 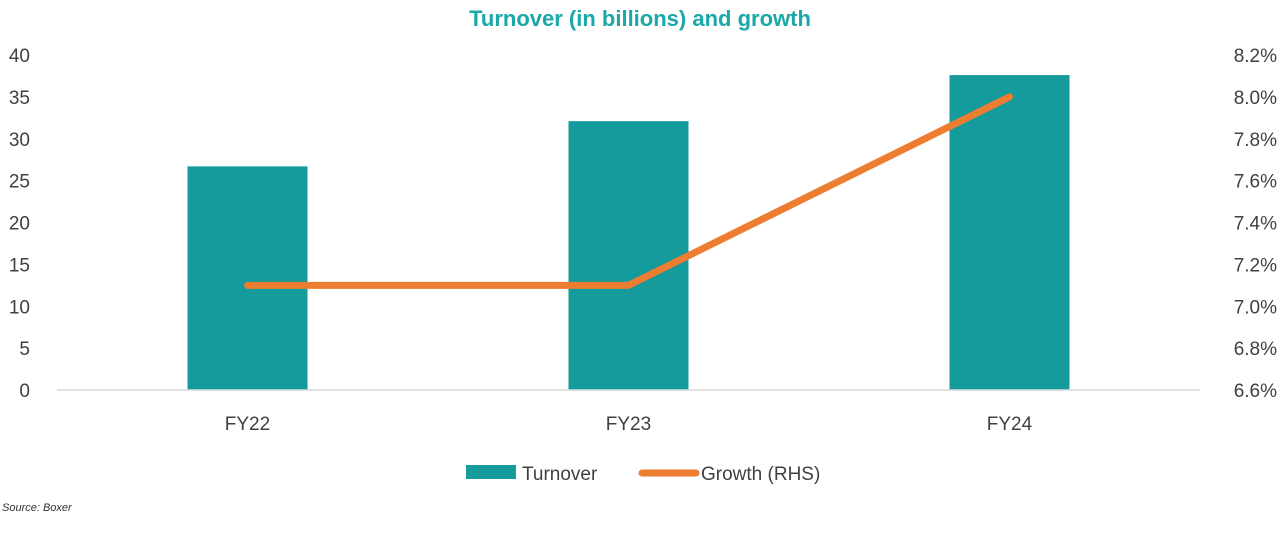 What do you see at coordinates (1255, 265) in the screenshot?
I see `y2-tick-label: 7.2%` at bounding box center [1255, 265].